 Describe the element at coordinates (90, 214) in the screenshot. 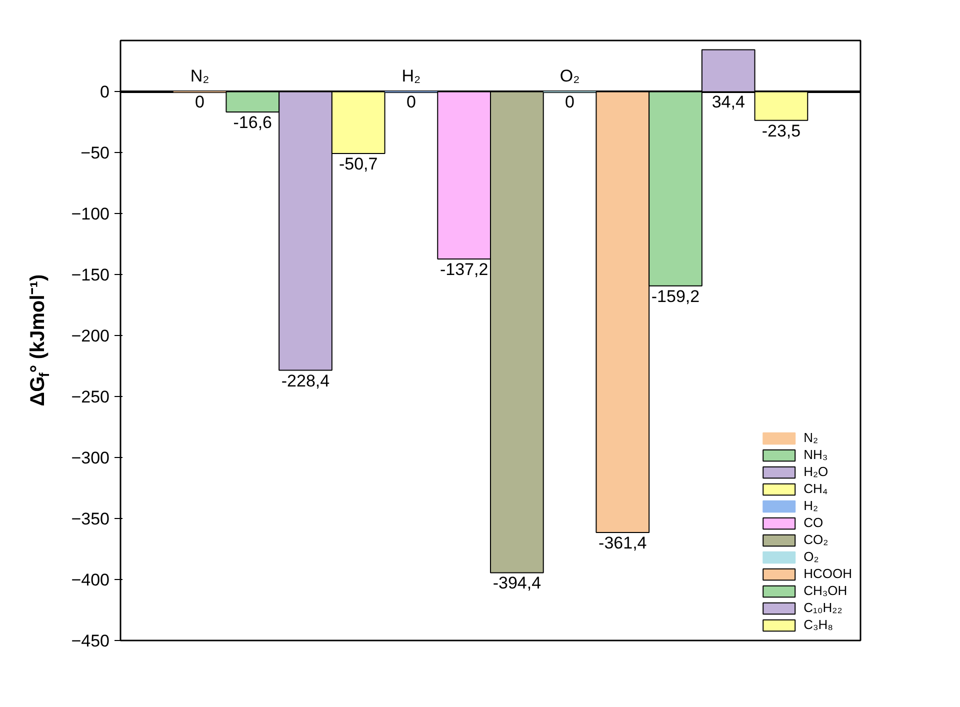

I see `y-tick-label: −100` at that location.